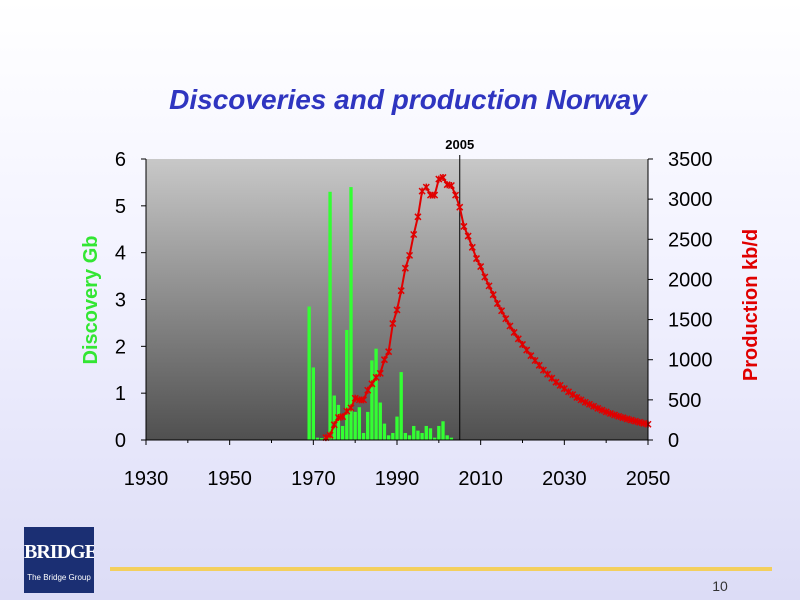 The width and height of the screenshot is (800, 600). Describe the element at coordinates (690, 361) in the screenshot. I see `right-tick-label: 1000` at that location.